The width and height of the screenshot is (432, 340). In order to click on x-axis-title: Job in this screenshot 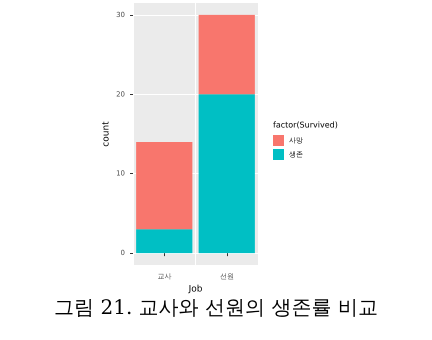, I will do `click(195, 289)`.